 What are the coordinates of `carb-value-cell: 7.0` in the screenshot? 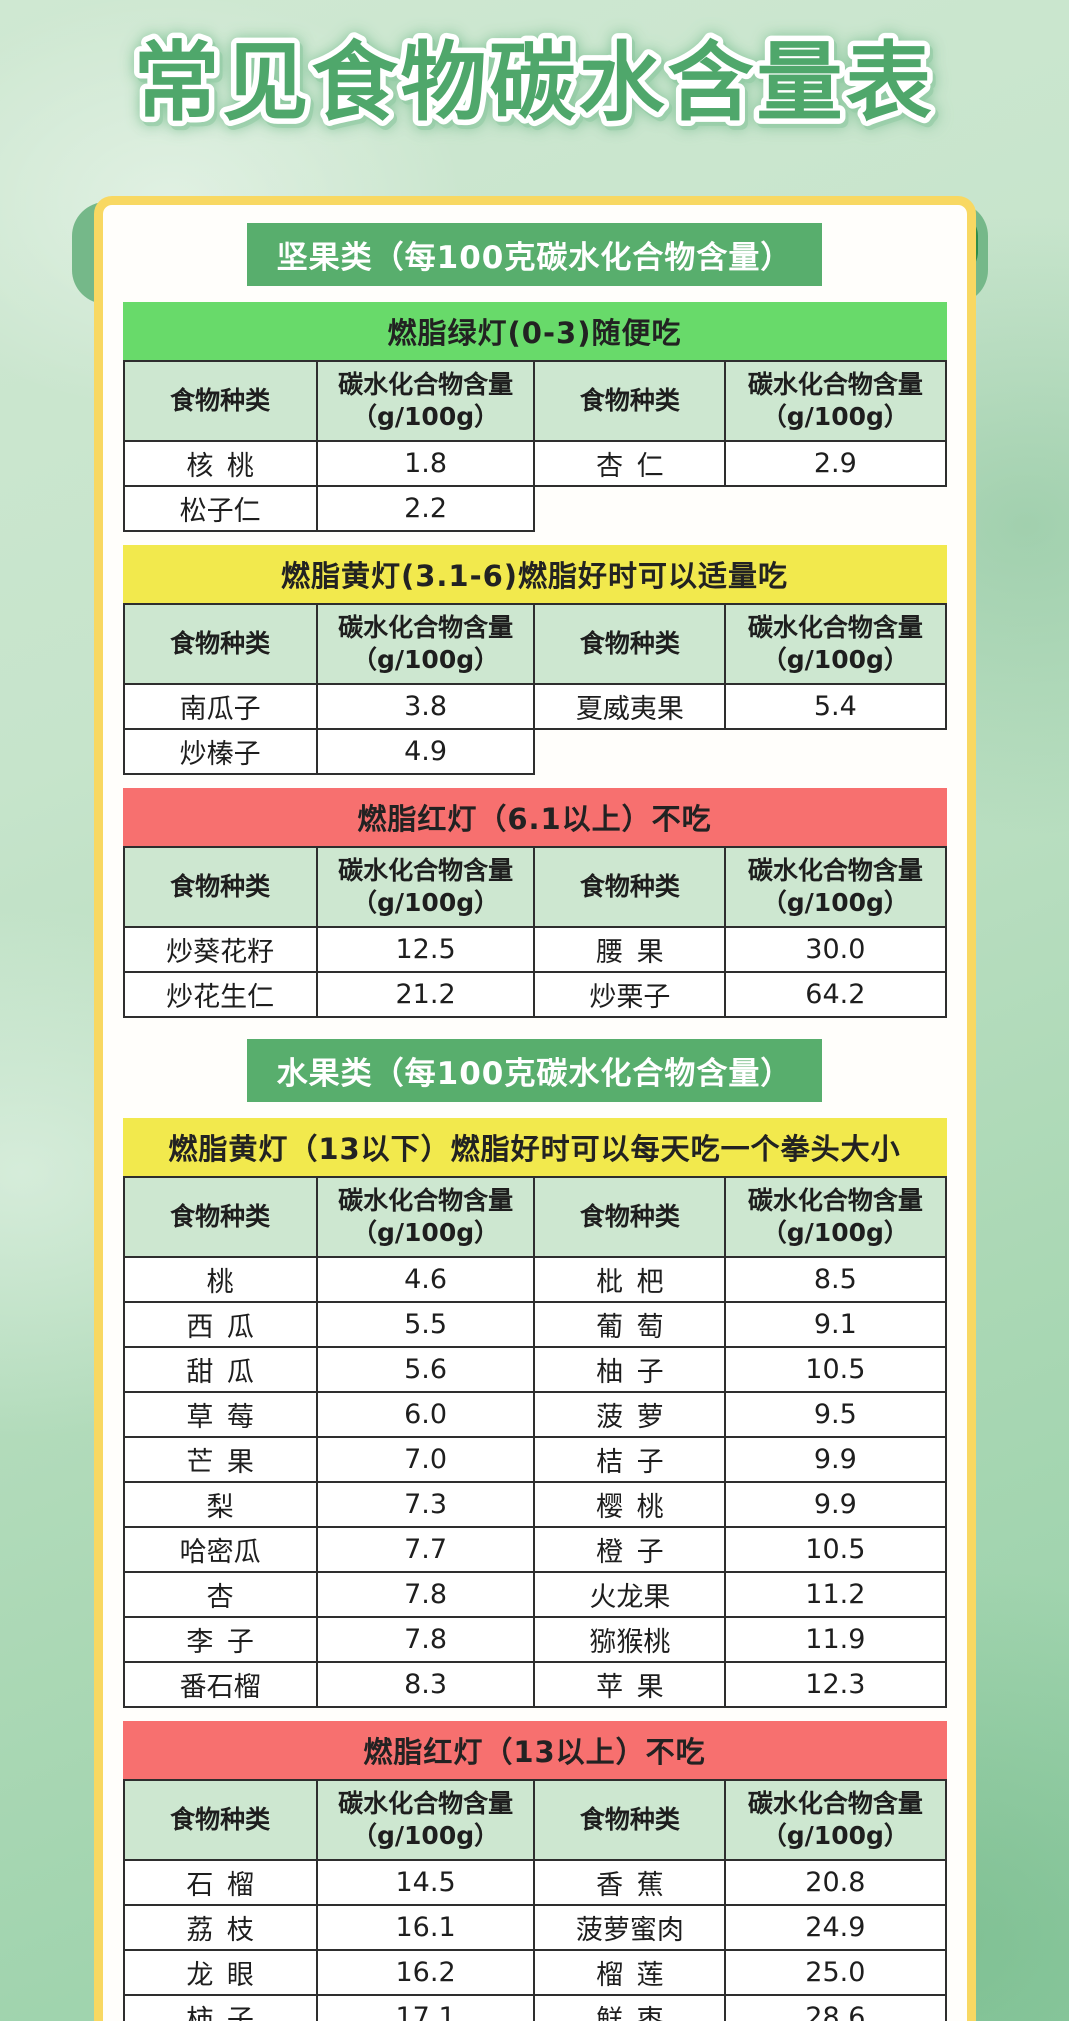 It's located at (425, 1459).